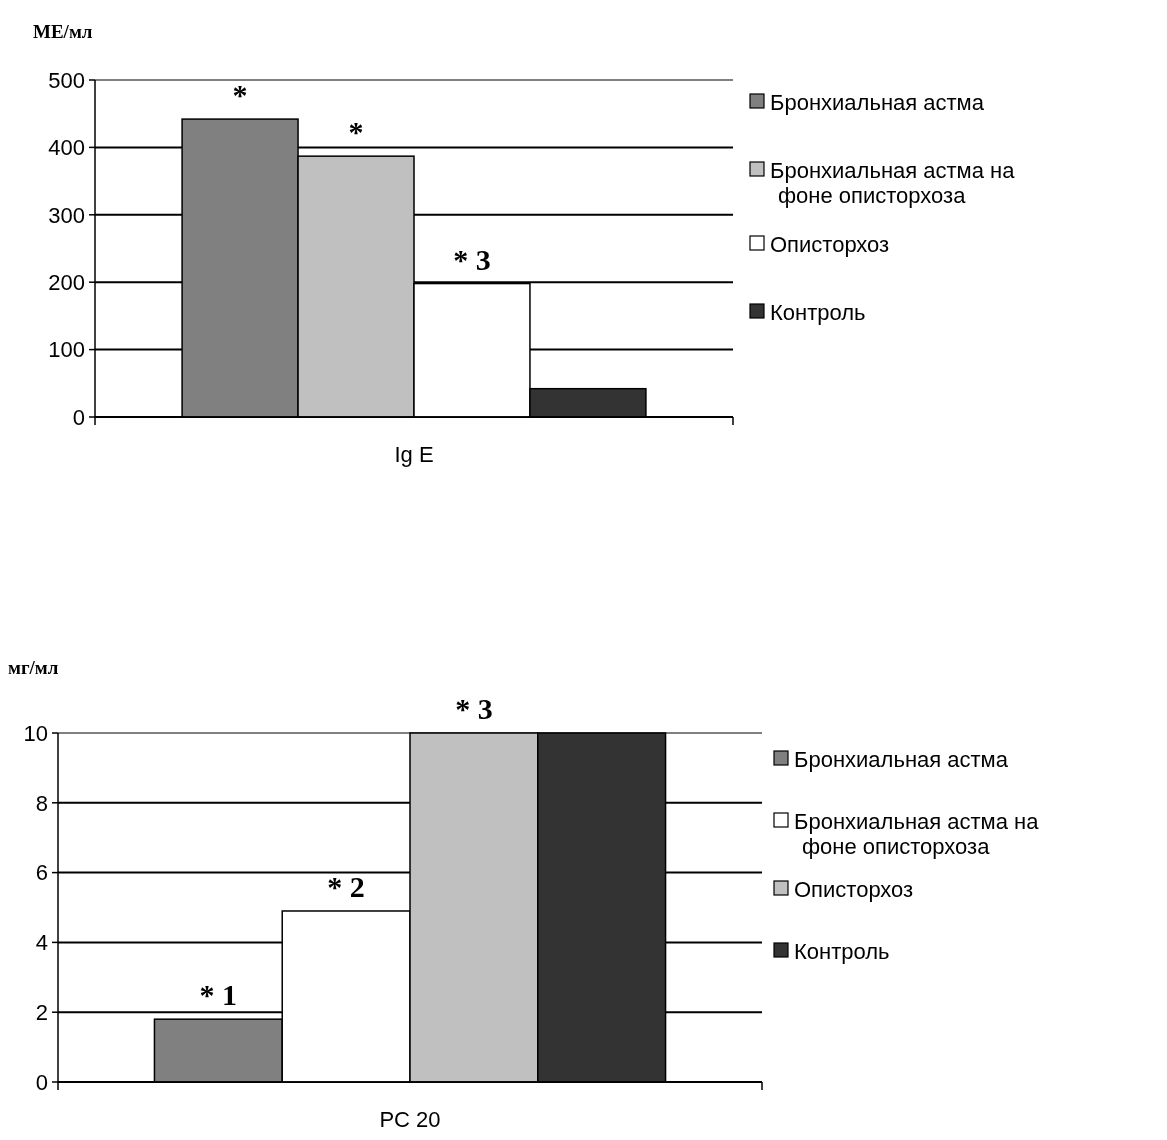 This screenshot has height=1140, width=1167. Describe the element at coordinates (41, 873) in the screenshot. I see `y-tick-label: 6` at that location.